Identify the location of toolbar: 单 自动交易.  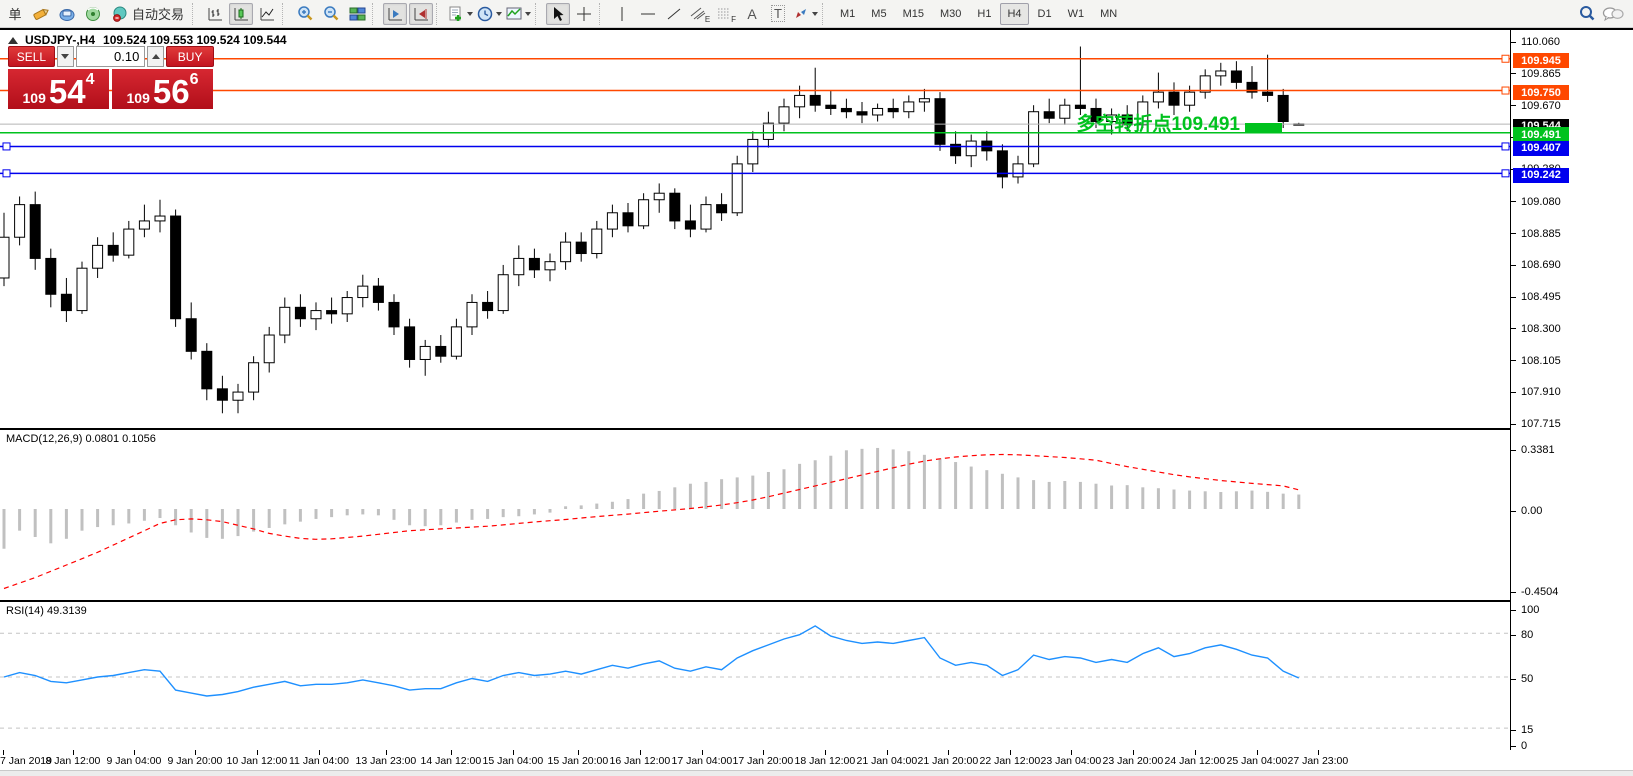
(816, 14).